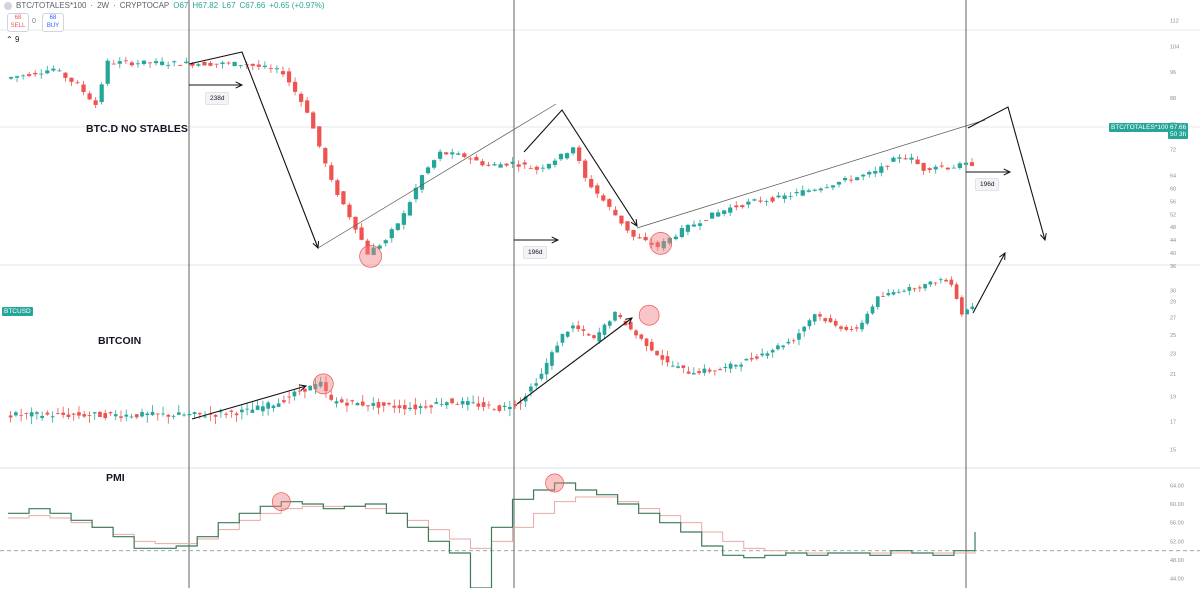  Describe the element at coordinates (1174, 47) in the screenshot. I see `y-tick-label: 104` at that location.